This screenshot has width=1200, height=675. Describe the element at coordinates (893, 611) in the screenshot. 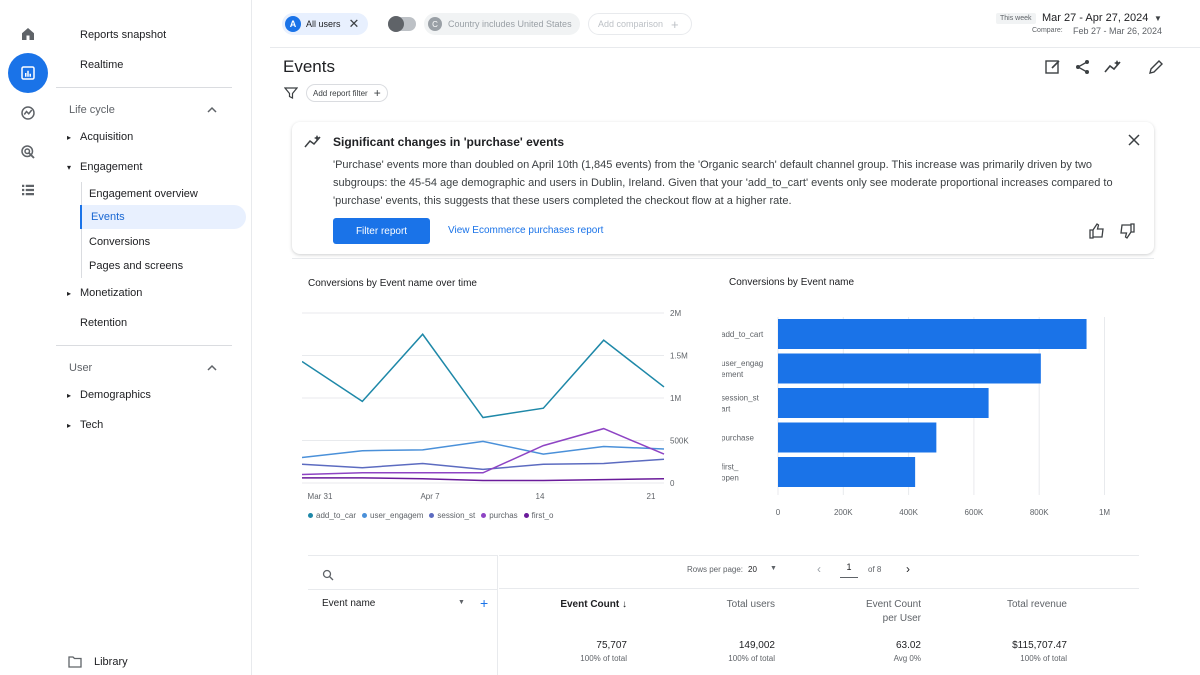

I see `column-header-event-per-user: Event Count per User` at that location.